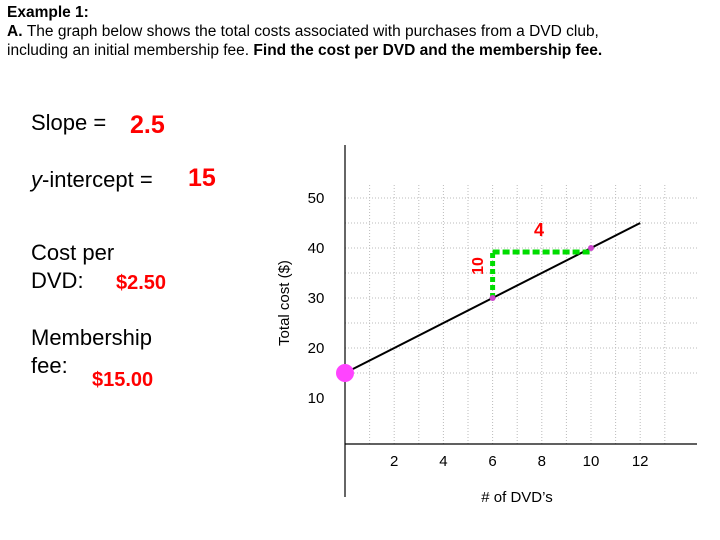 The width and height of the screenshot is (720, 540). I want to click on x-axis-label: # of DVD’s, so click(516, 497).